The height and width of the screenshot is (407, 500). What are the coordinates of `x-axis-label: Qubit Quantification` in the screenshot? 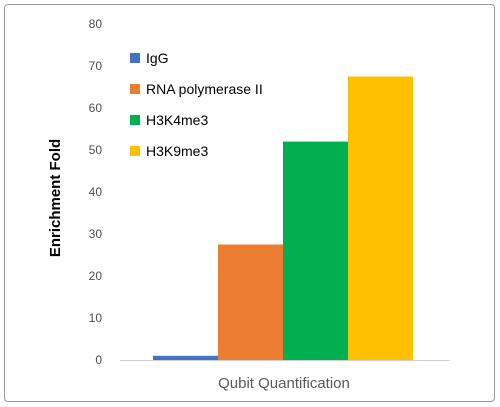 It's located at (284, 383).